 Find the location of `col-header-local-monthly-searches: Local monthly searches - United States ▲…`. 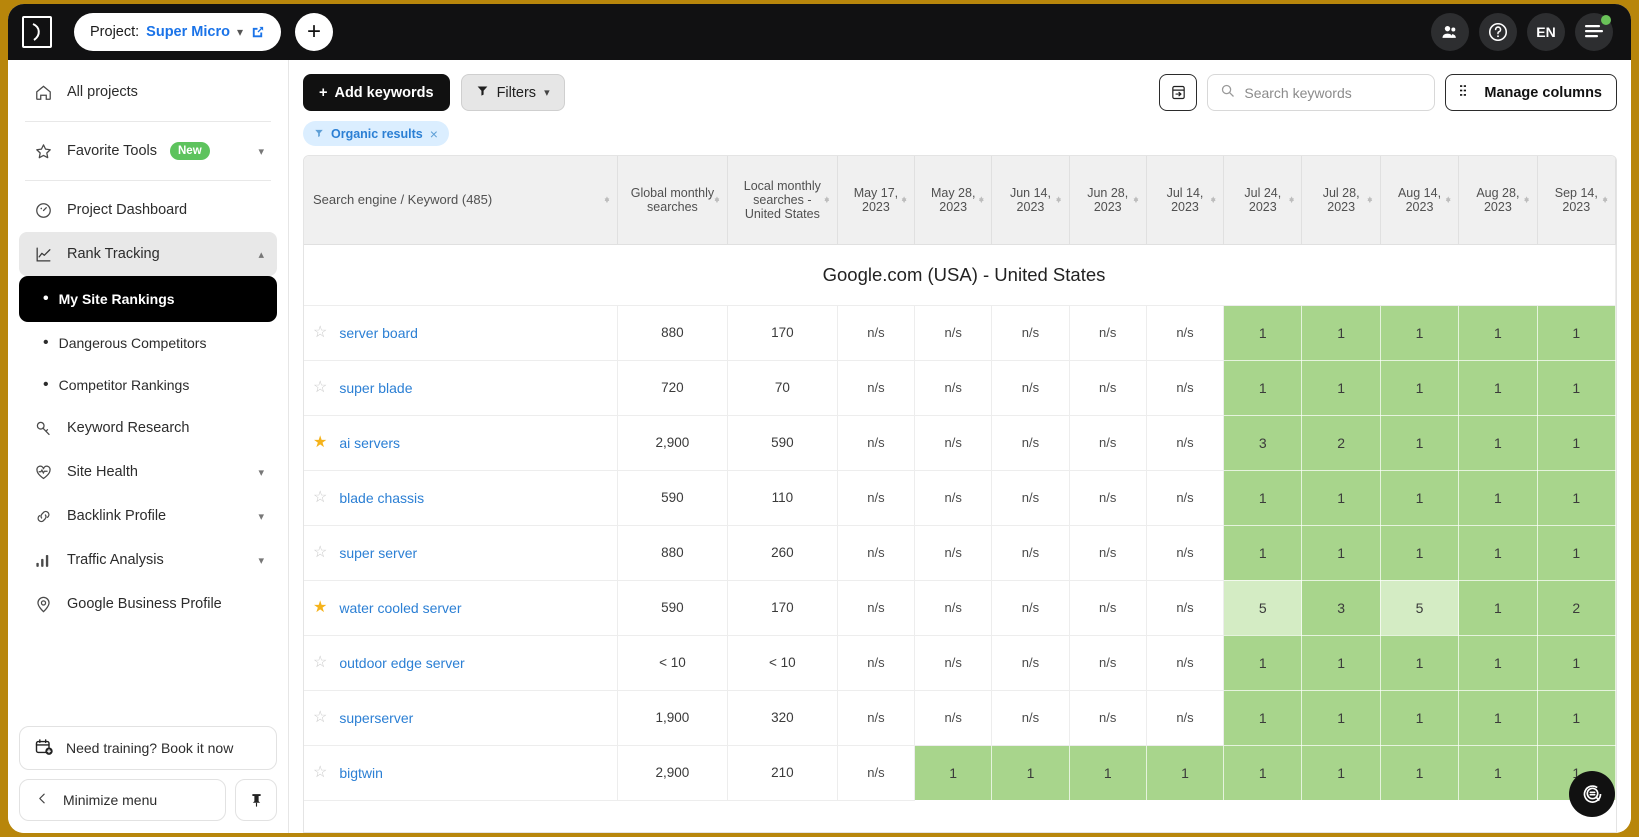

col-header-local-monthly-searches: Local monthly searches - United States ▲… is located at coordinates (782, 200).